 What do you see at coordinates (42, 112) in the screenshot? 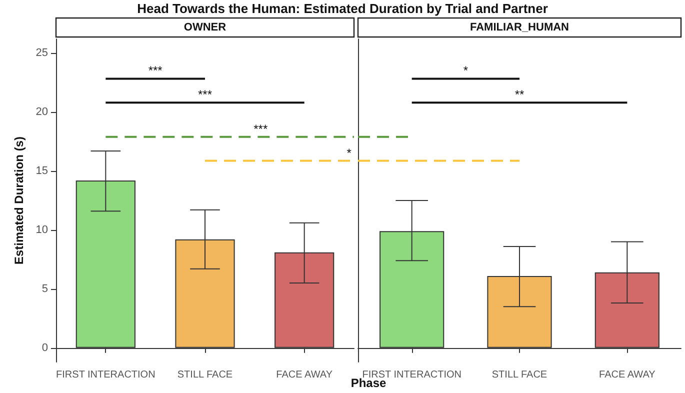
I see `y-tick-label: 20` at bounding box center [42, 112].